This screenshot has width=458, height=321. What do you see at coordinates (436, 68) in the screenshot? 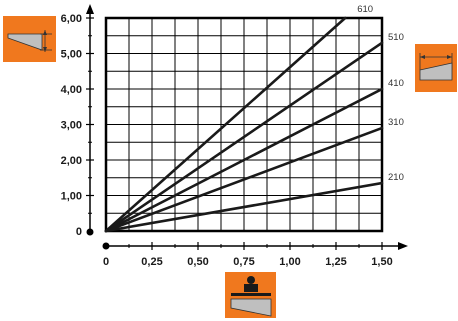
I see `wedge-length-icon` at bounding box center [436, 68].